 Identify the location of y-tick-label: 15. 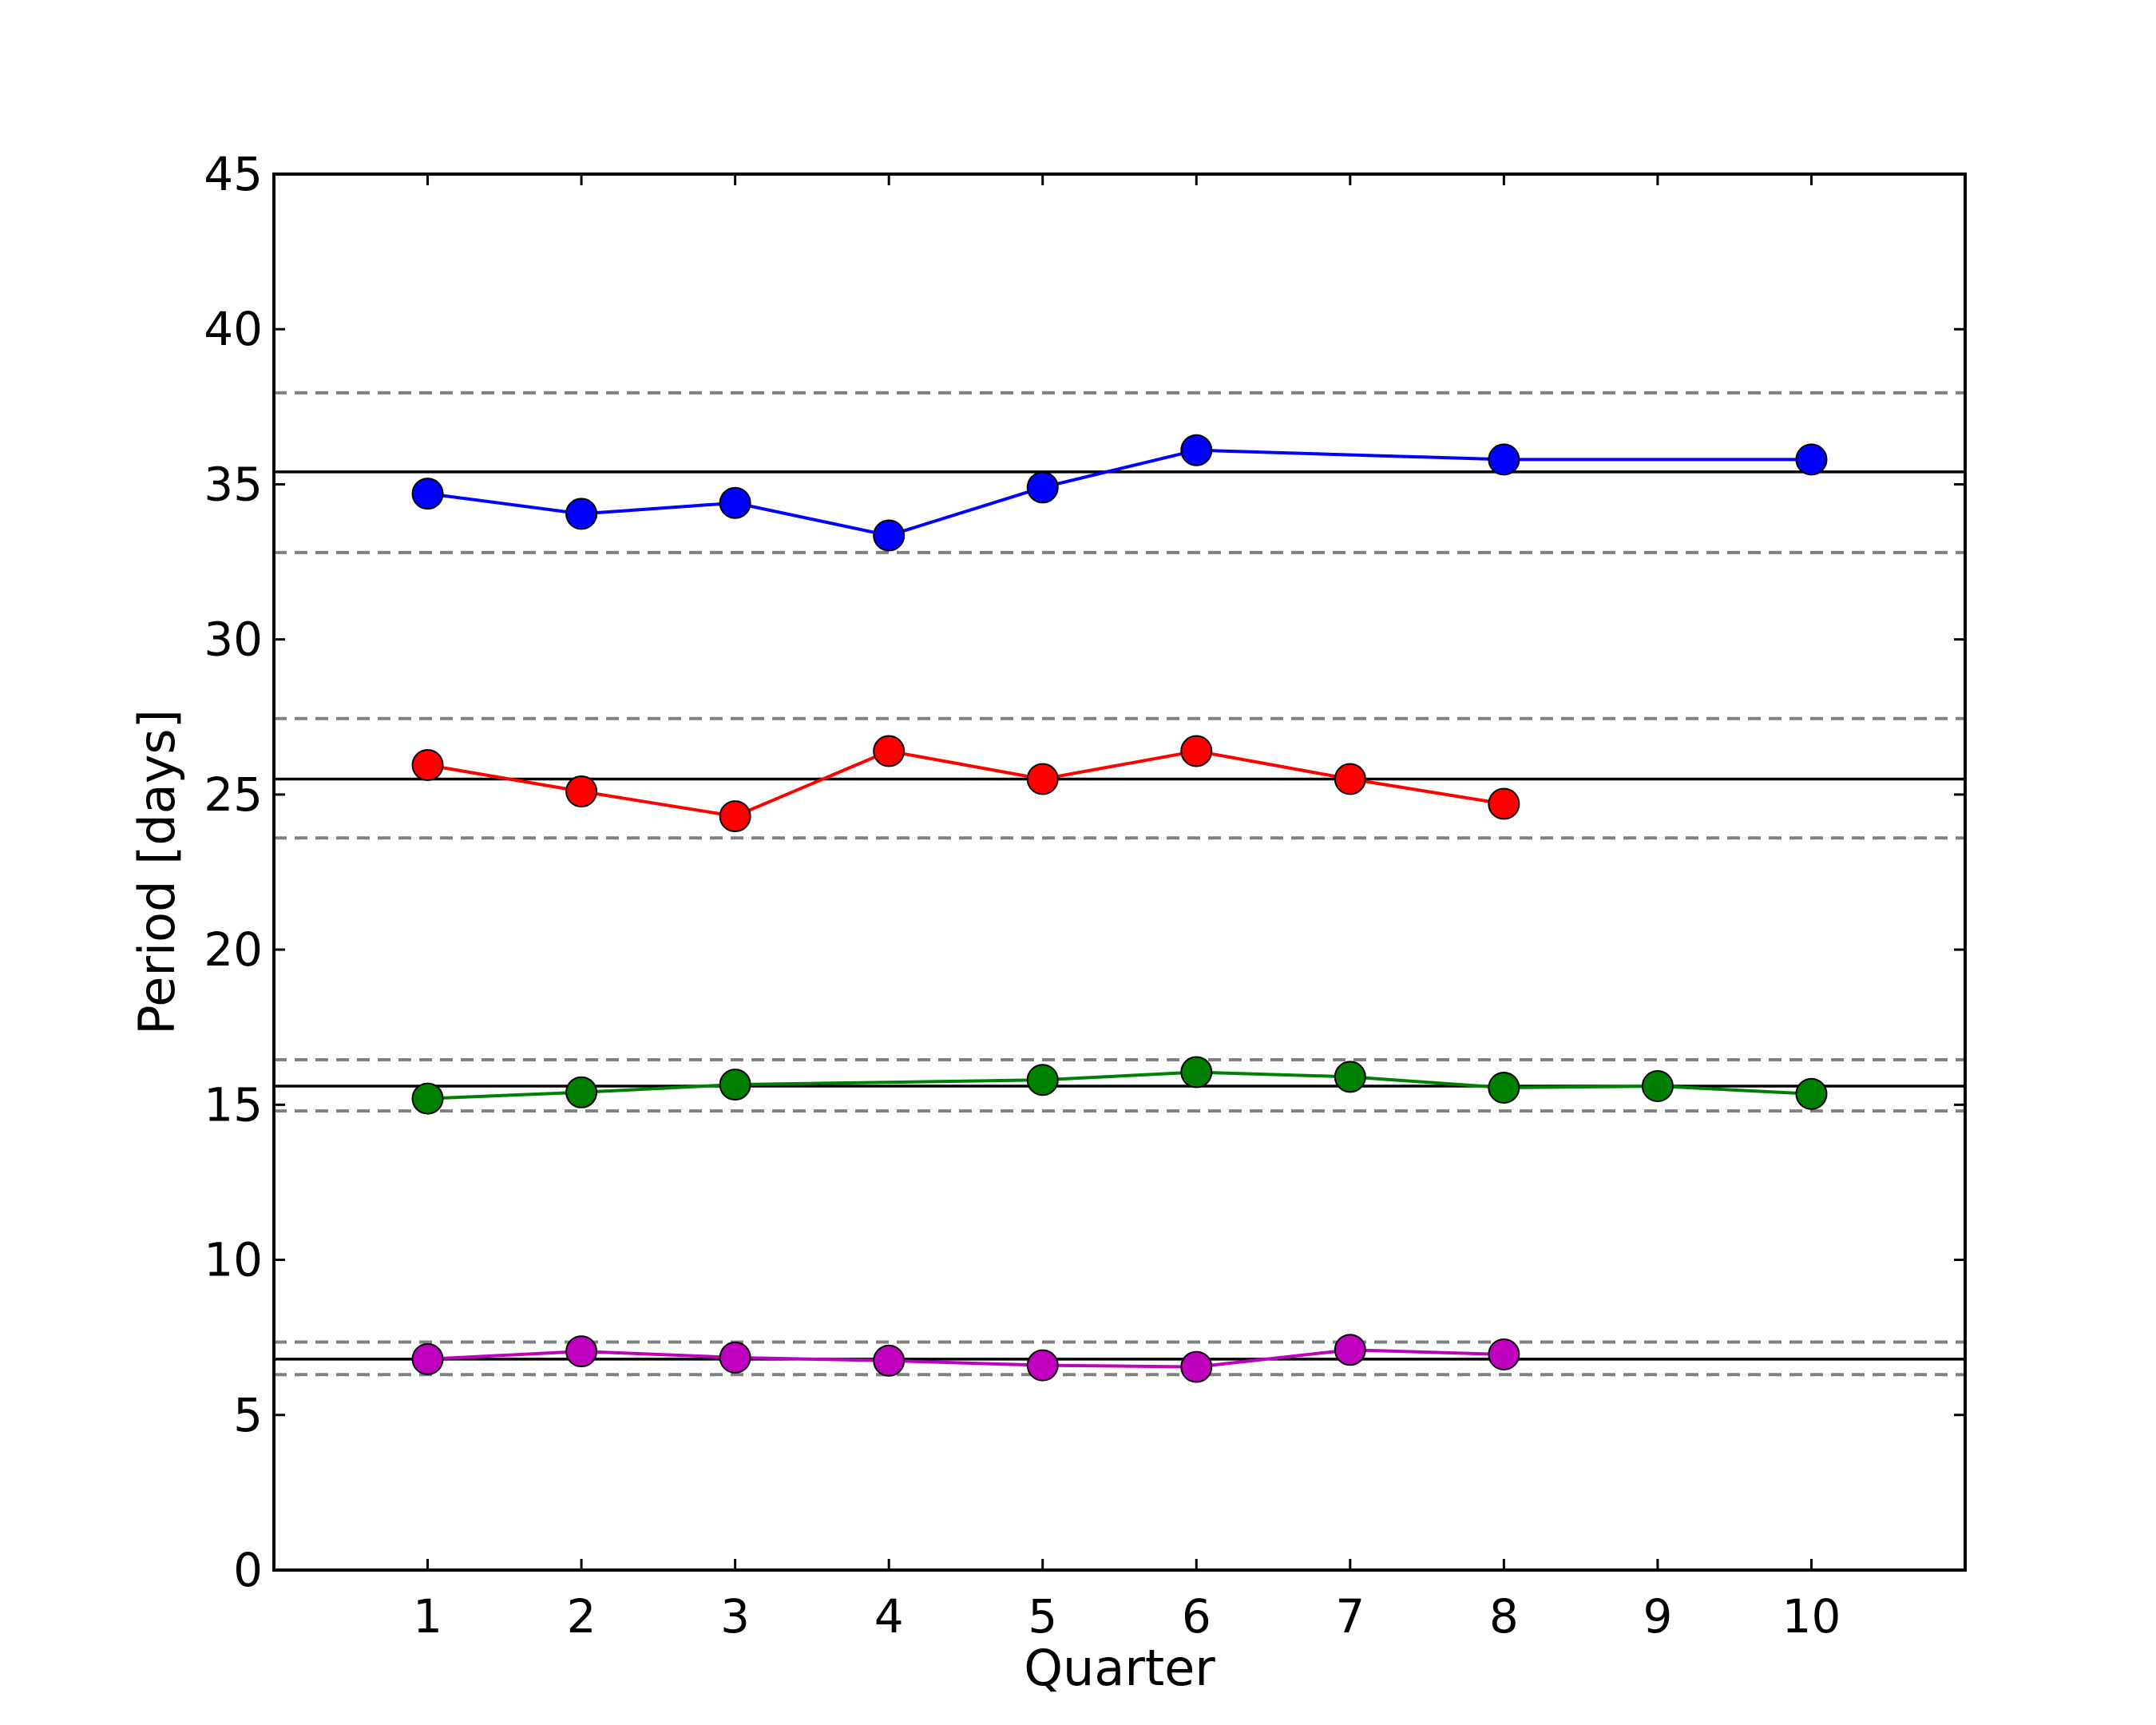
(233, 1104).